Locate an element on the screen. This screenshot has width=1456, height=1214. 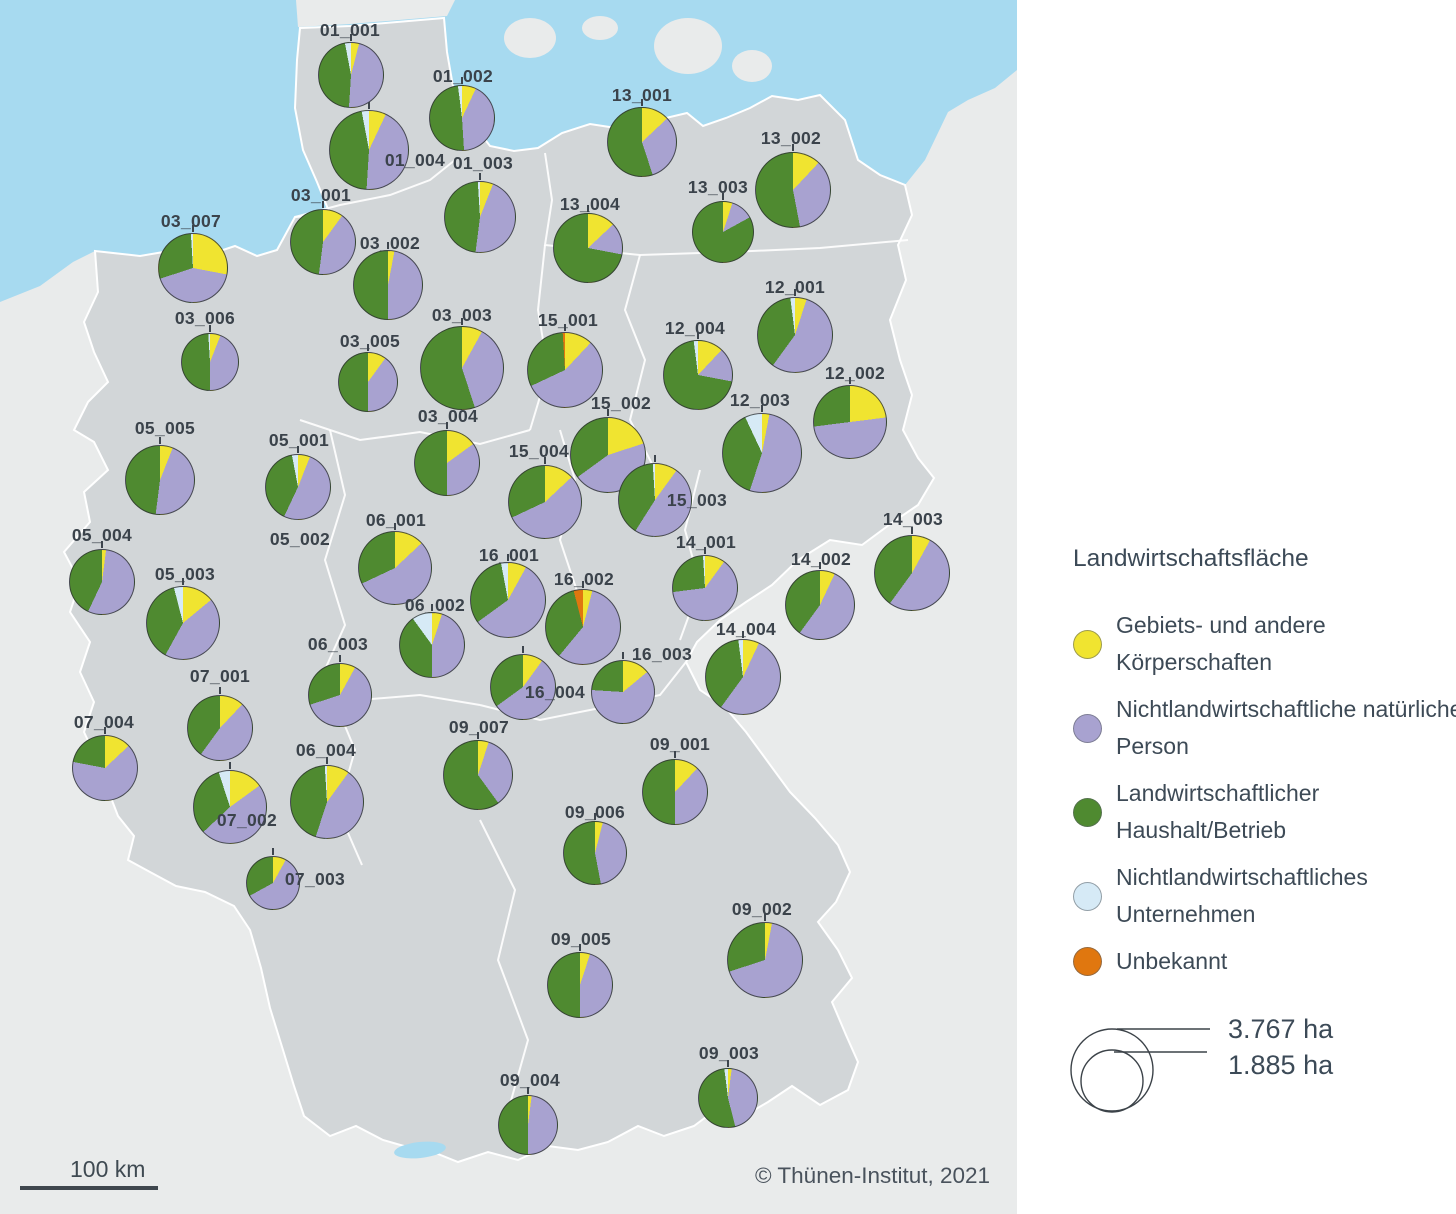
pie-label-07_003: 07_003 is located at coordinates (315, 879).